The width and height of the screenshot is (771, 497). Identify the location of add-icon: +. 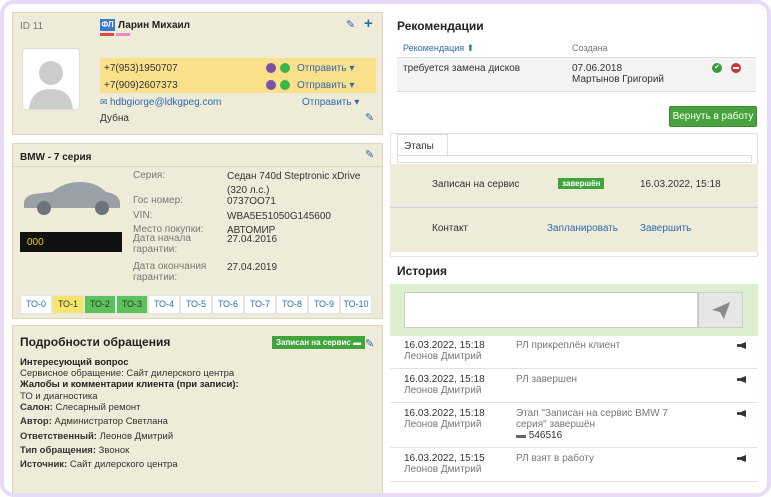
(368, 23).